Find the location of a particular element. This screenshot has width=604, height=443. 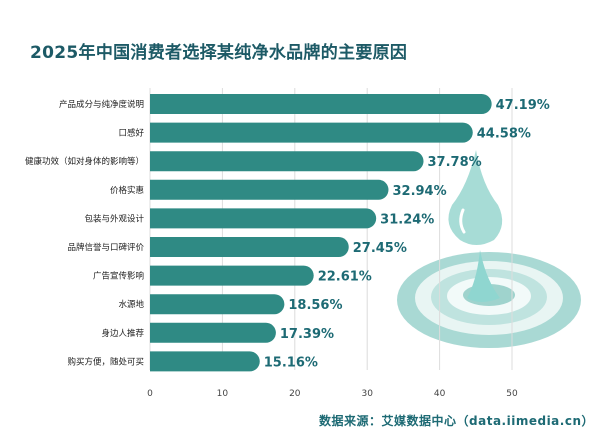

data-label: 31.24% is located at coordinates (407, 219).